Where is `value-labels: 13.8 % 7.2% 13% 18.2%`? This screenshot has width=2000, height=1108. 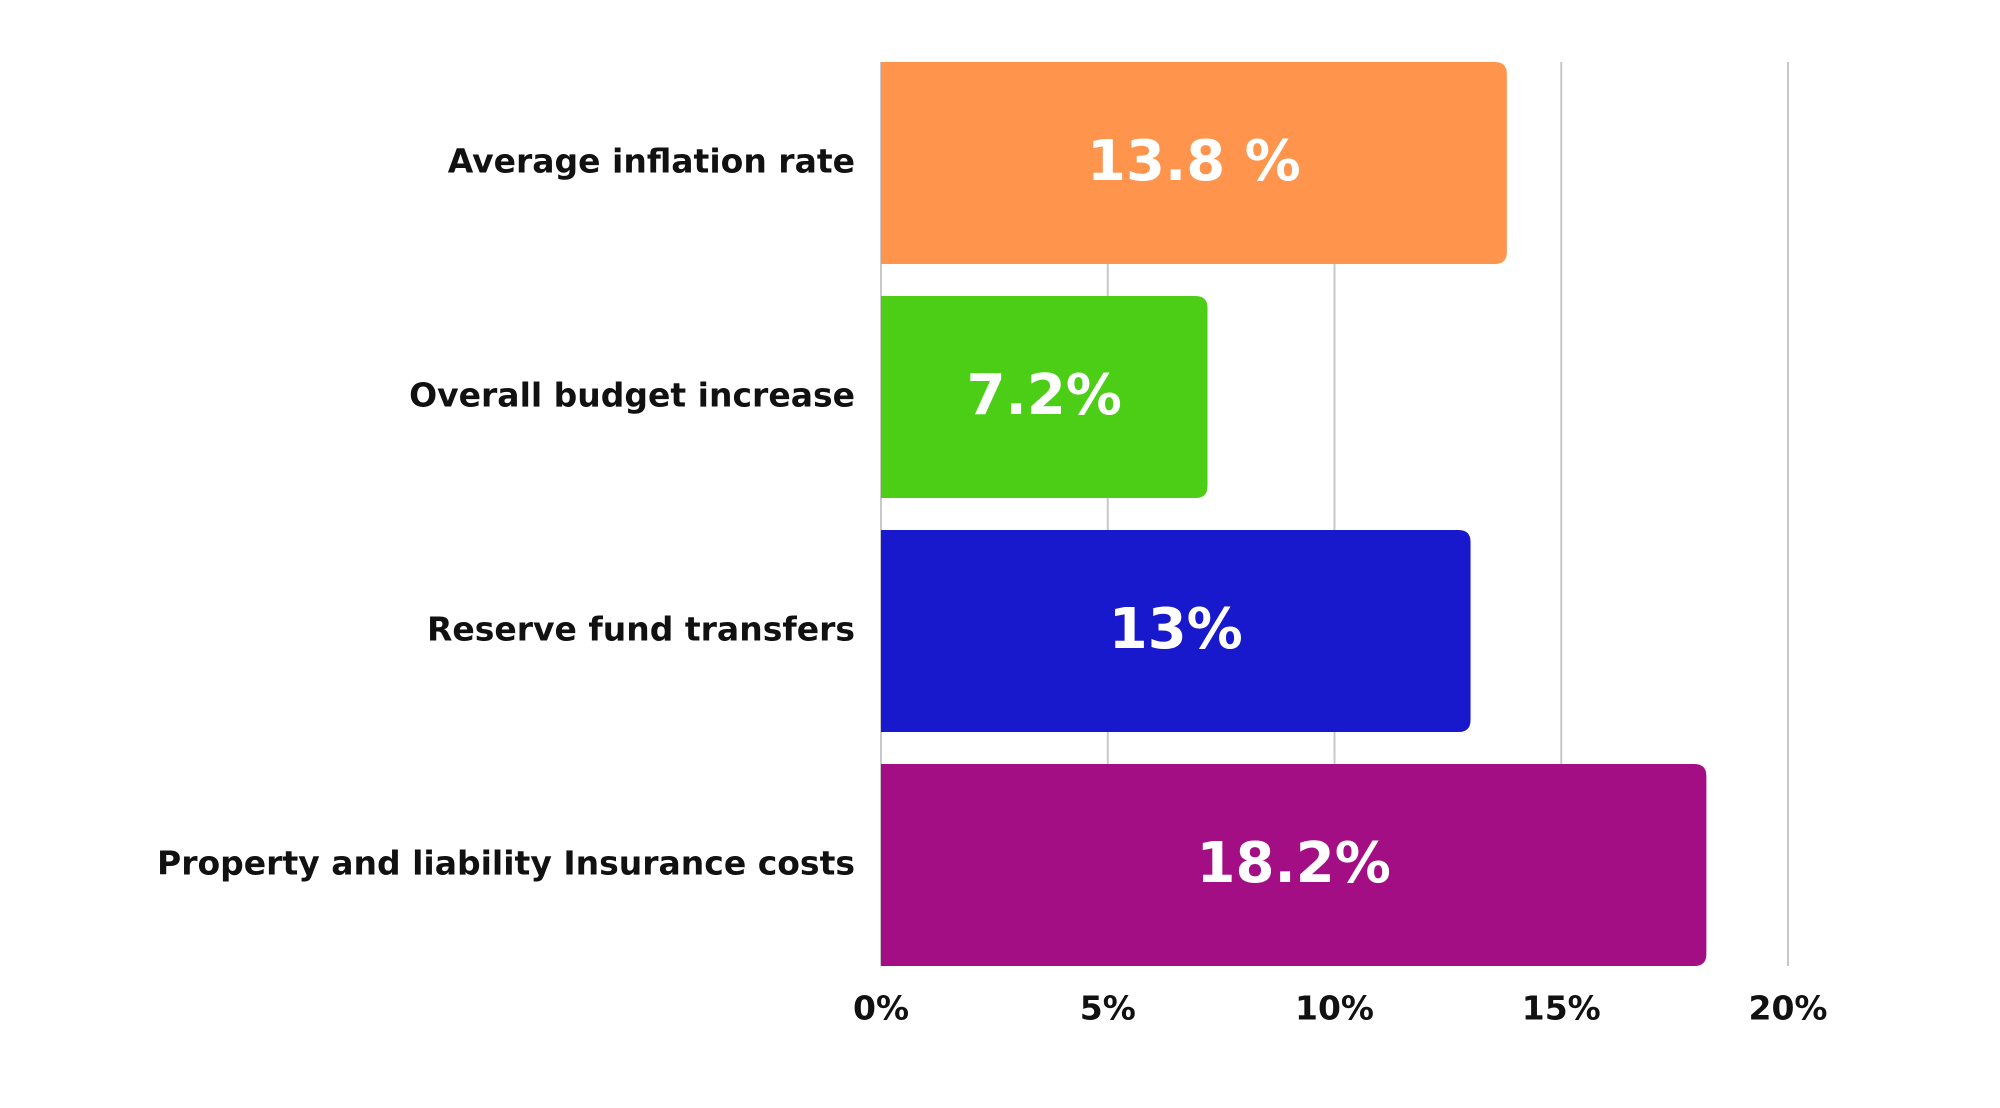 value-labels: 13.8 % 7.2% 13% 18.2% is located at coordinates (1179, 512).